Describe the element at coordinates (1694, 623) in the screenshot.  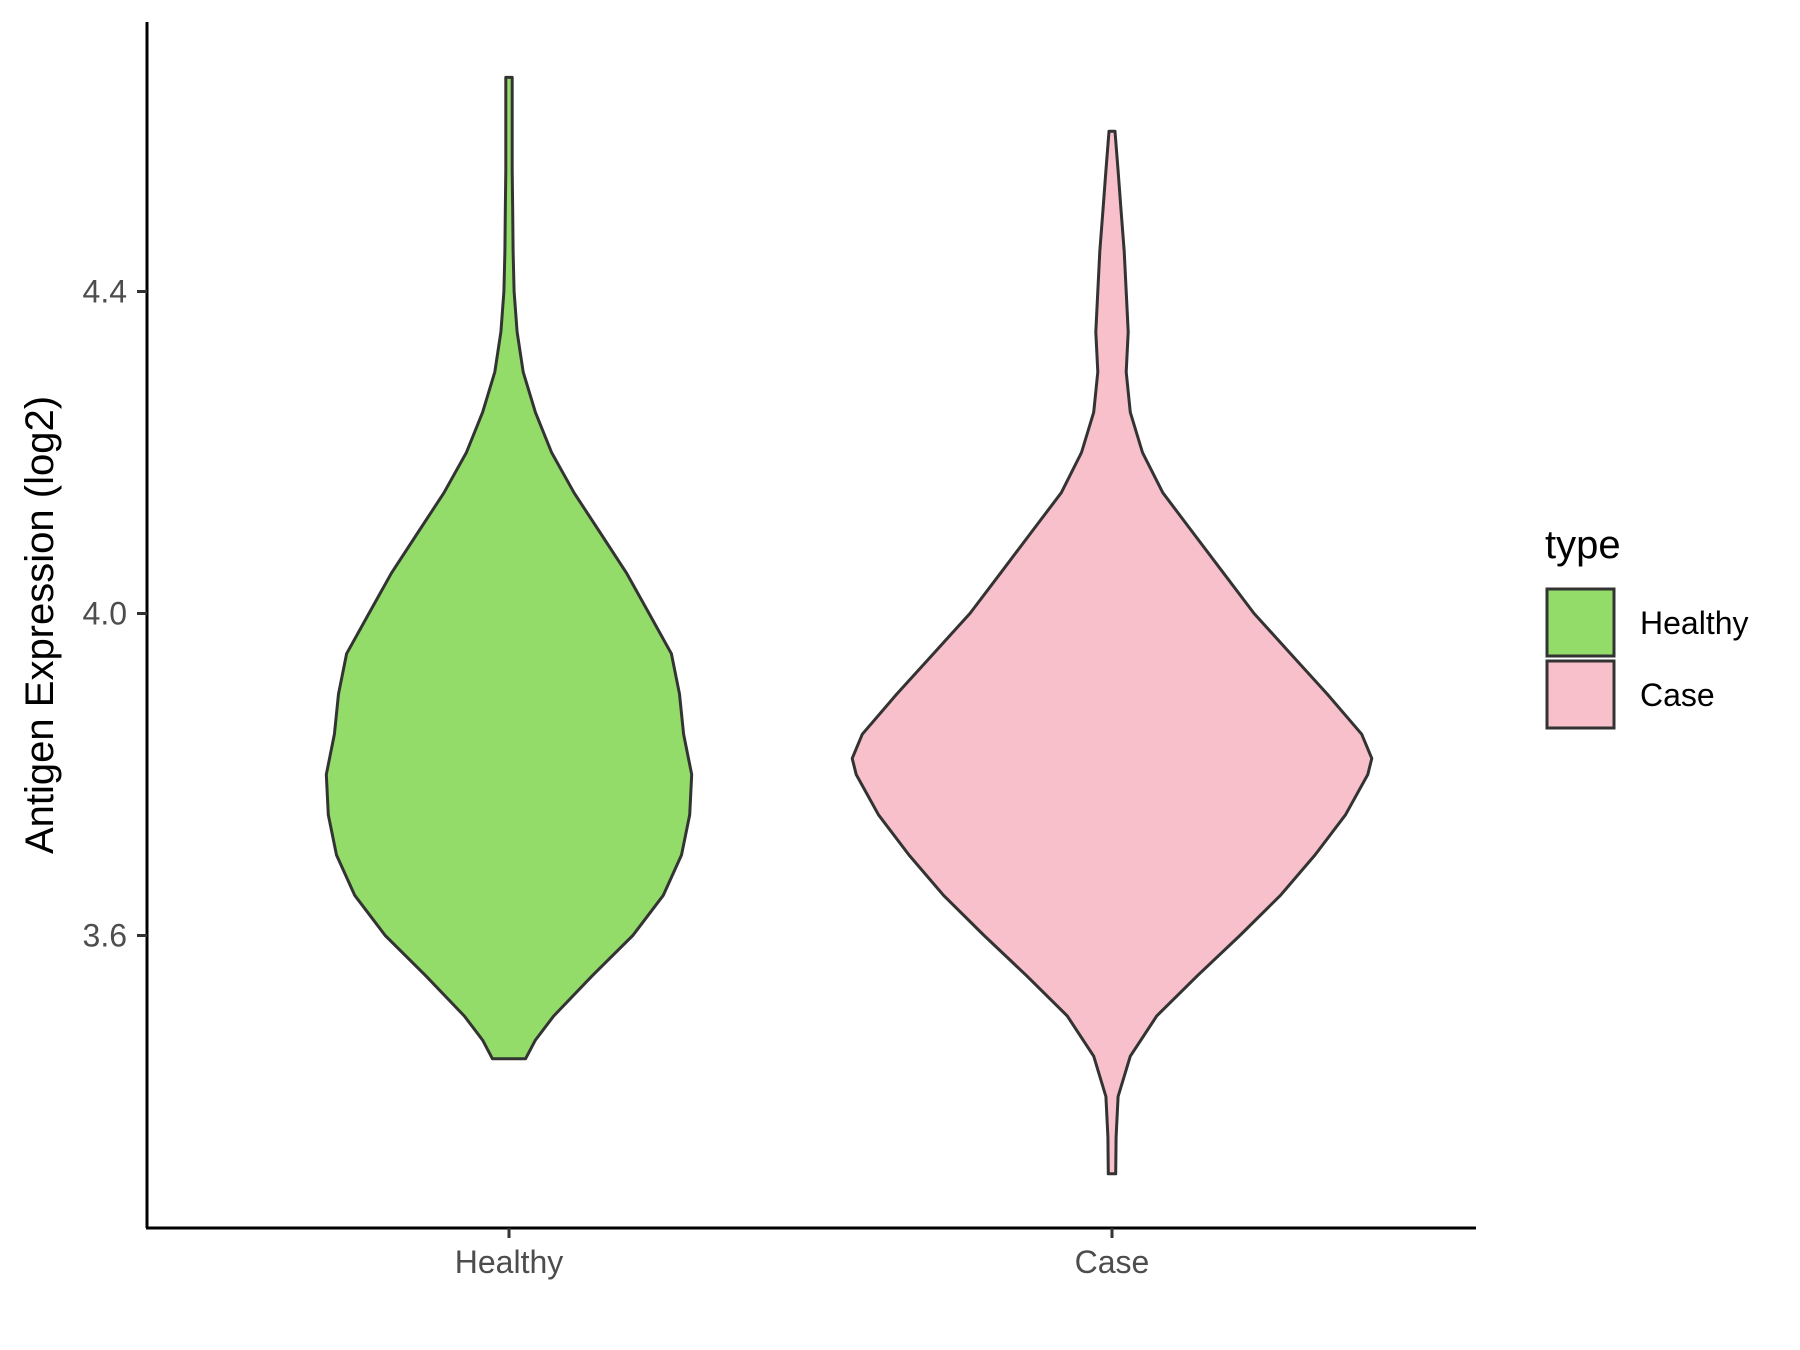
I see `legend-label-healthy: Healthy` at that location.